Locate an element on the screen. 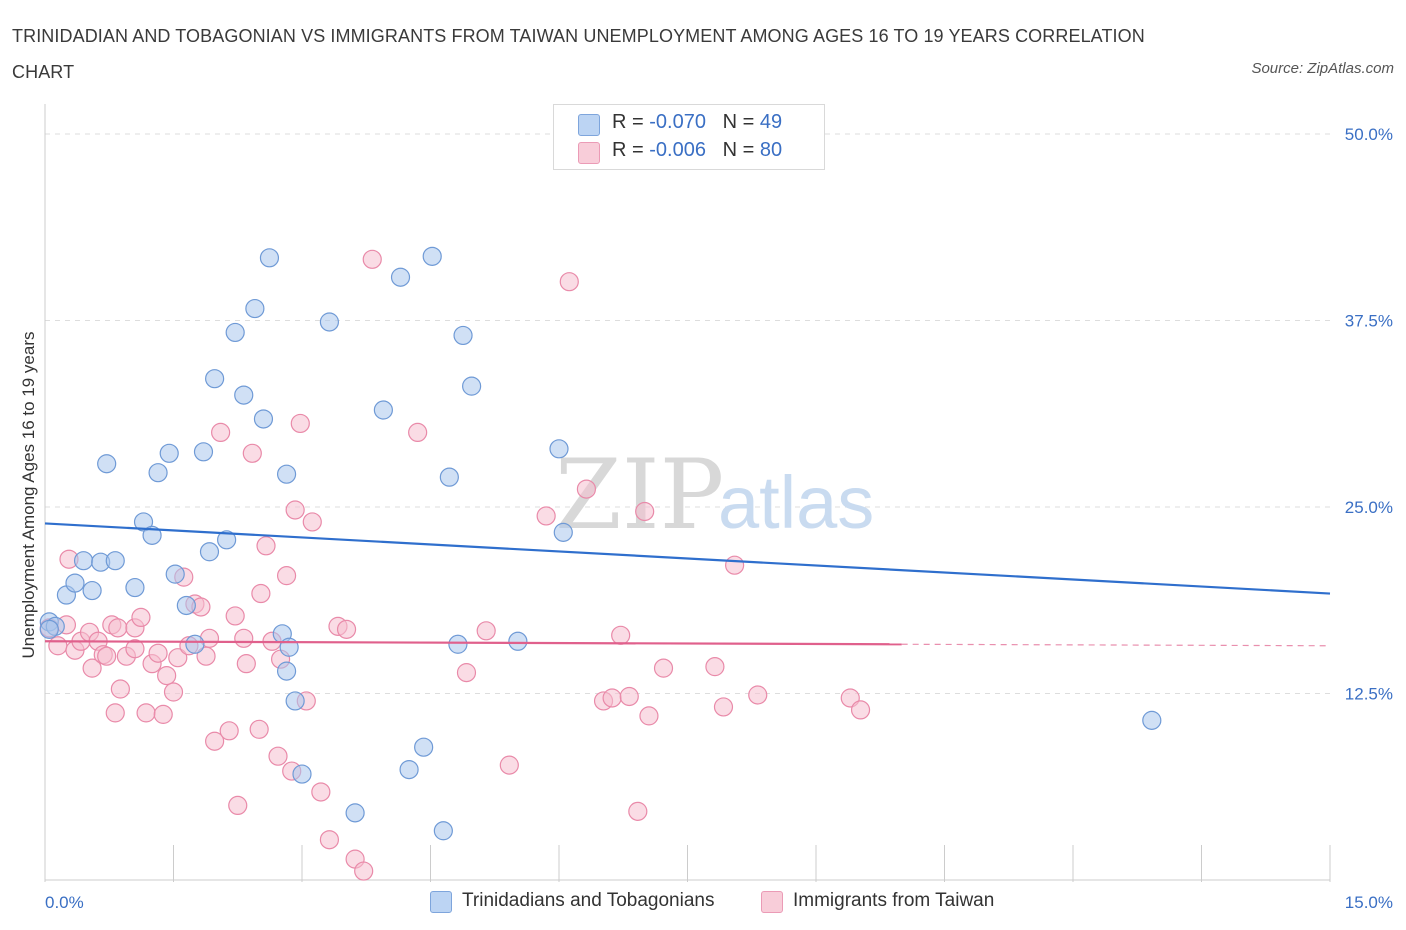  watermark-atlas: atlas is located at coordinates (796, 502).